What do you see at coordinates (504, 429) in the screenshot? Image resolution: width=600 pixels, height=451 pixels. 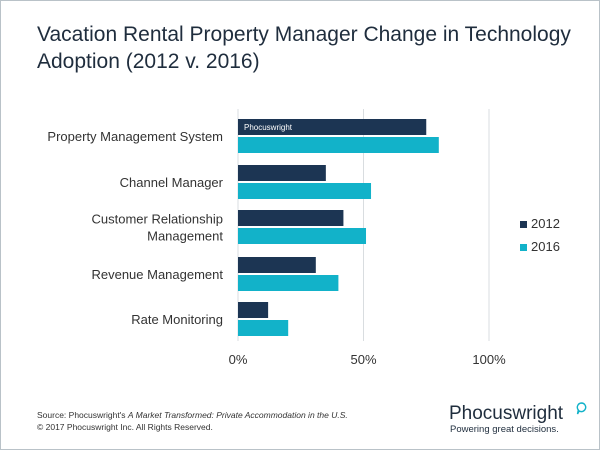 I see `brand-tagline: Powering great decisions.` at bounding box center [504, 429].